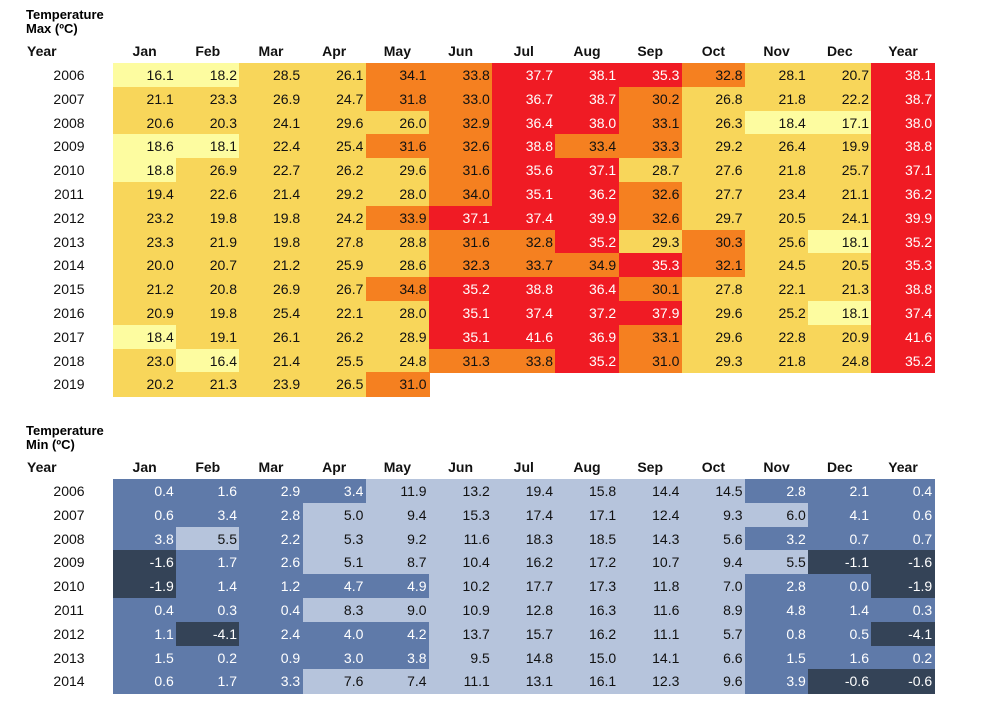  What do you see at coordinates (42, 467) in the screenshot?
I see `year-column-header: Year` at bounding box center [42, 467].